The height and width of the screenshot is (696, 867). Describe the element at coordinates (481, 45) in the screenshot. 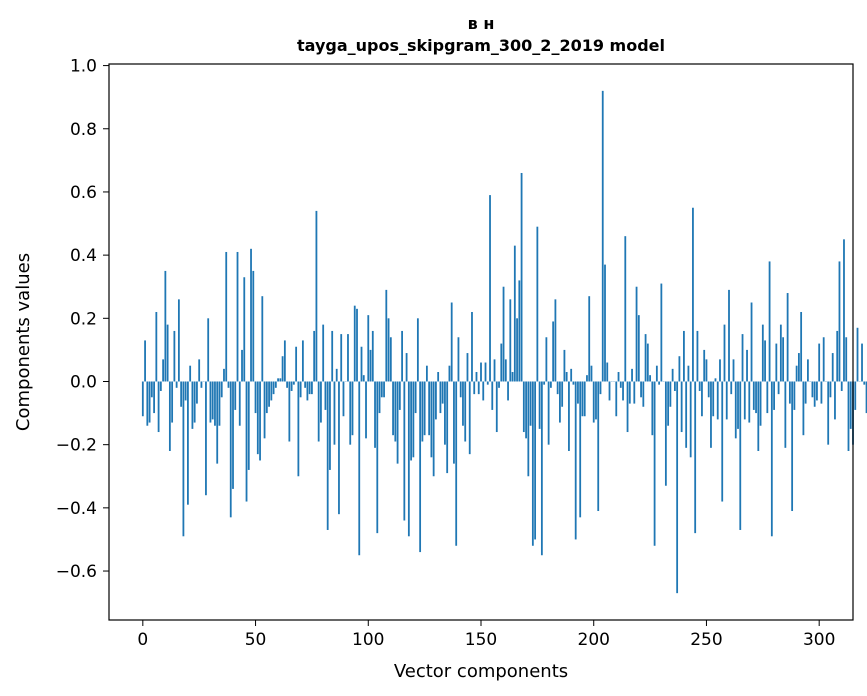

I see `chart-subtitle: tayga_upos_skipgram_300_2_2019 model` at that location.